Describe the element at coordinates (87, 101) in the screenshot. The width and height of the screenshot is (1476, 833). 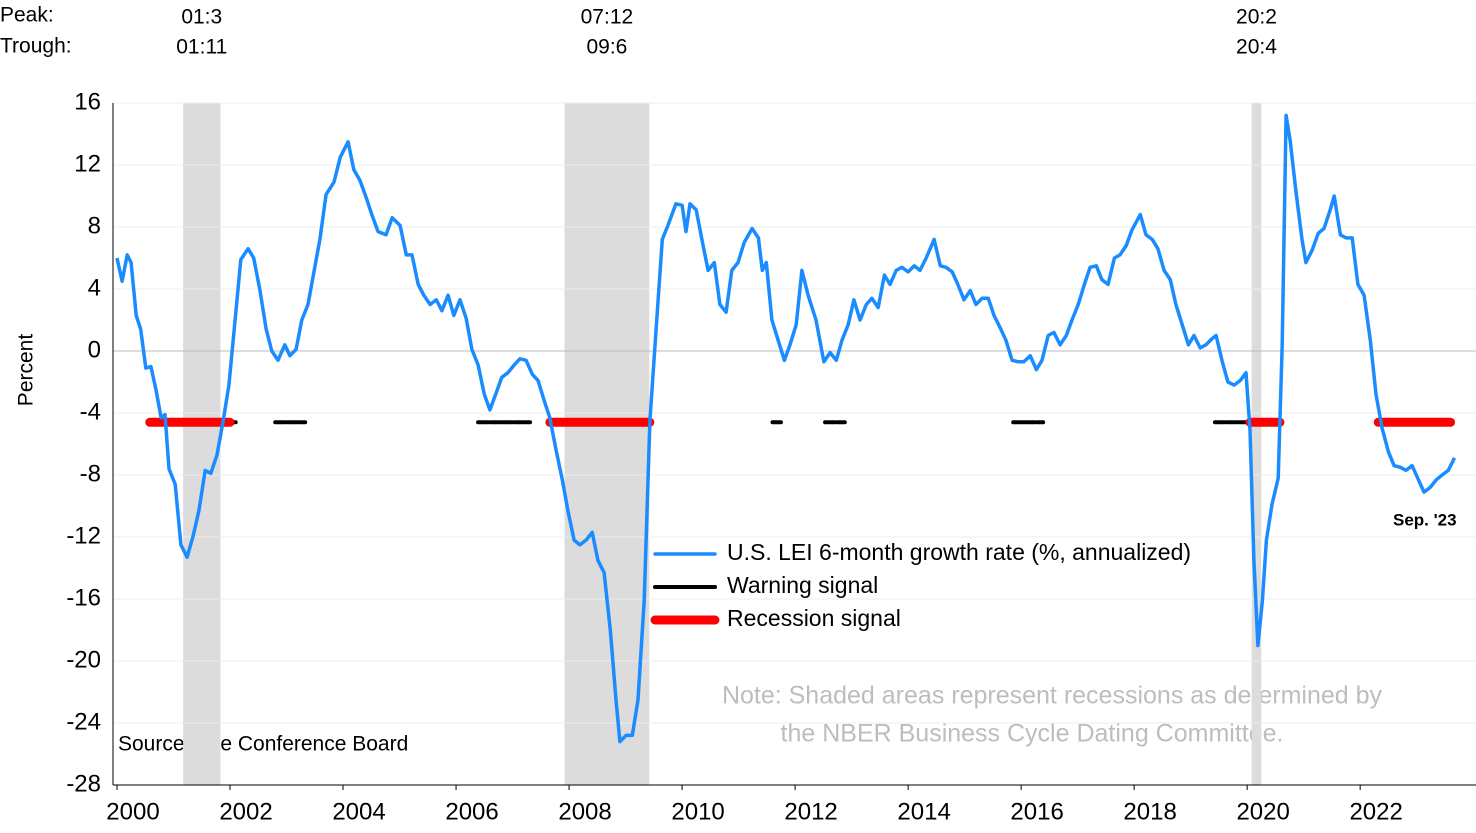
I see `y-tick-label: 16` at that location.